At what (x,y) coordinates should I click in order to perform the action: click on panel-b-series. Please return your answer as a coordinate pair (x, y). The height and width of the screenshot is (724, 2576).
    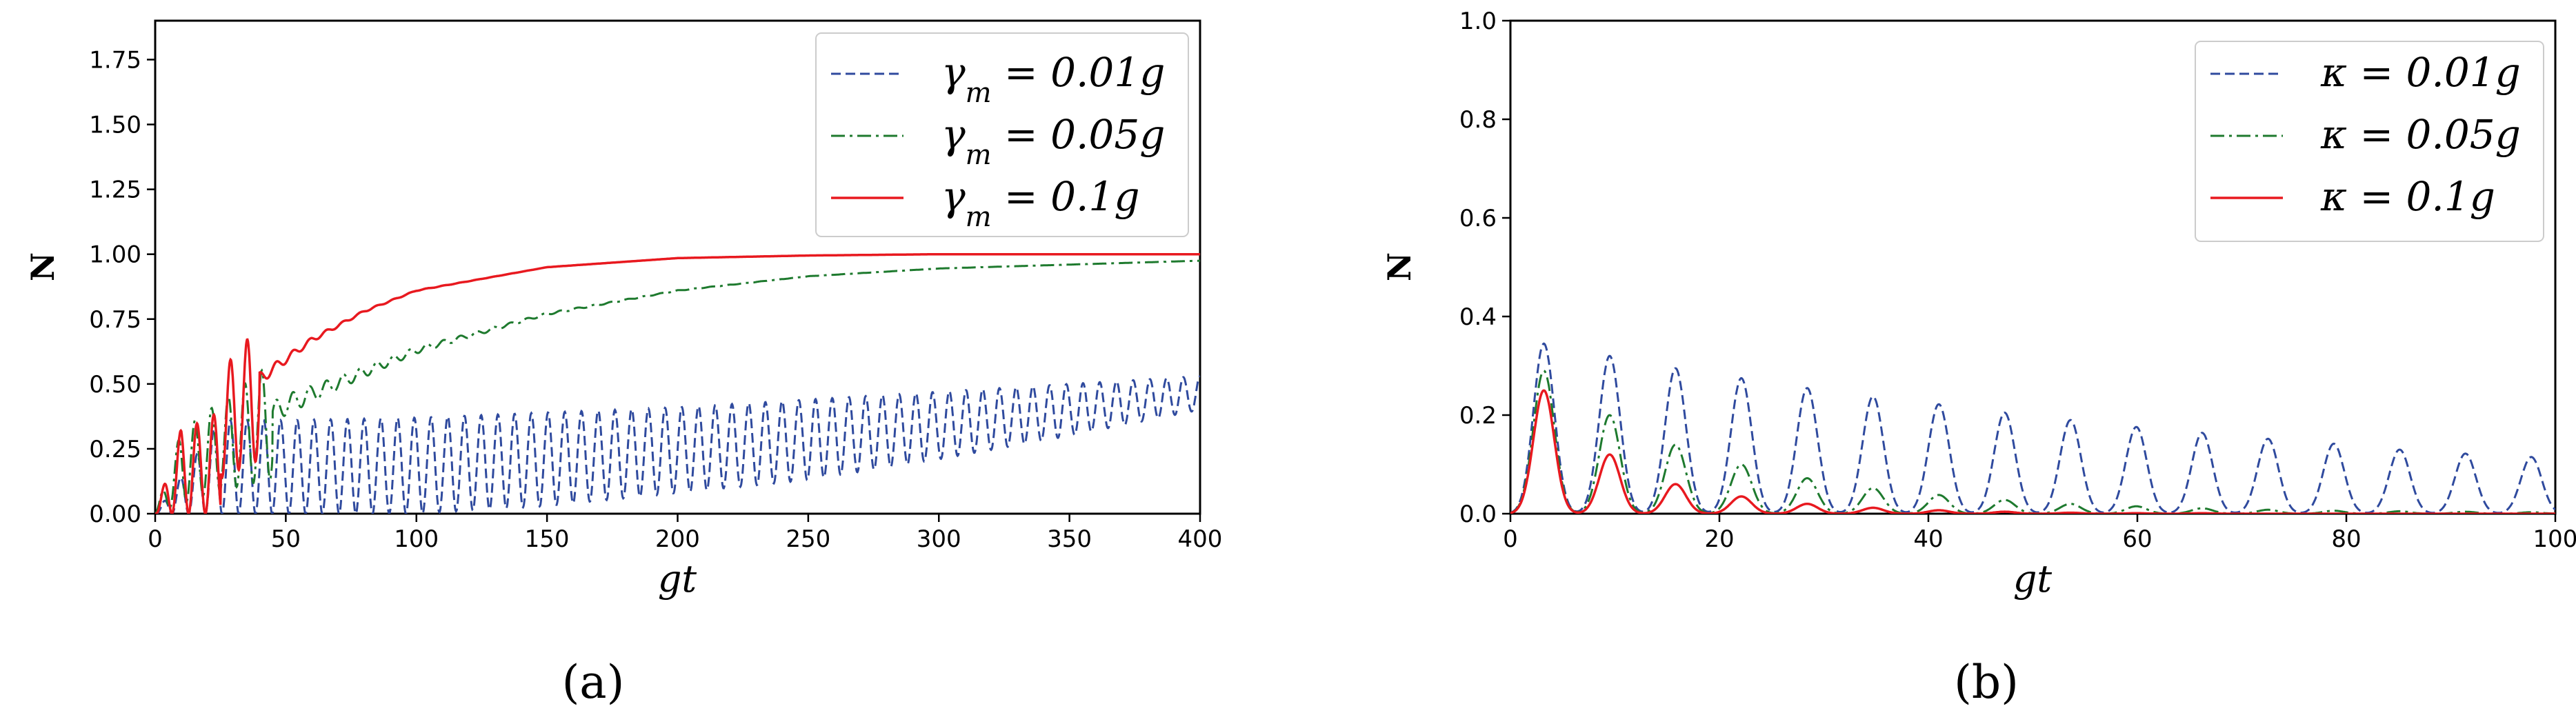
    Looking at the image, I should click on (2032, 428).